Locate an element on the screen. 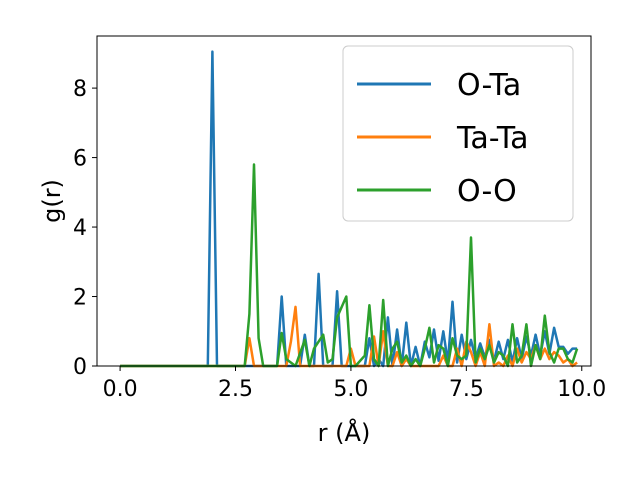 This screenshot has height=480, width=640. x-axis-ticks: 0.0 2.5 5.0 7.5 10.0 is located at coordinates (354, 384).